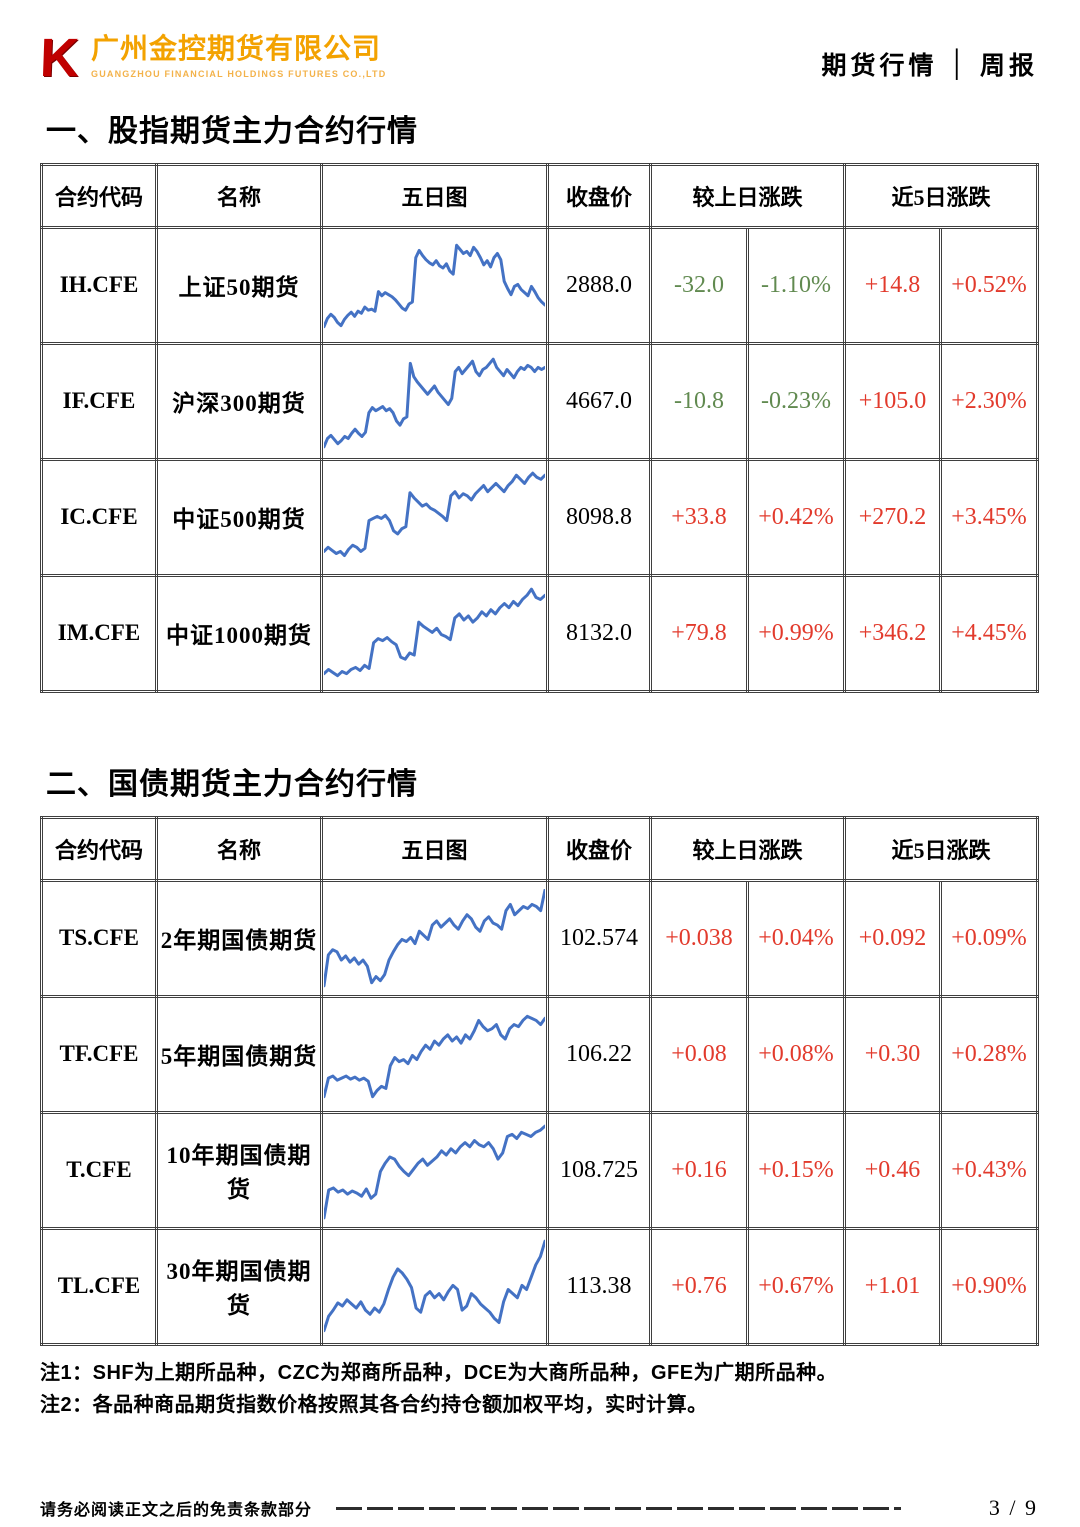 The height and width of the screenshot is (1527, 1080). Describe the element at coordinates (989, 1170) in the screenshot. I see `five-day-change-pct: +0.43%` at that location.